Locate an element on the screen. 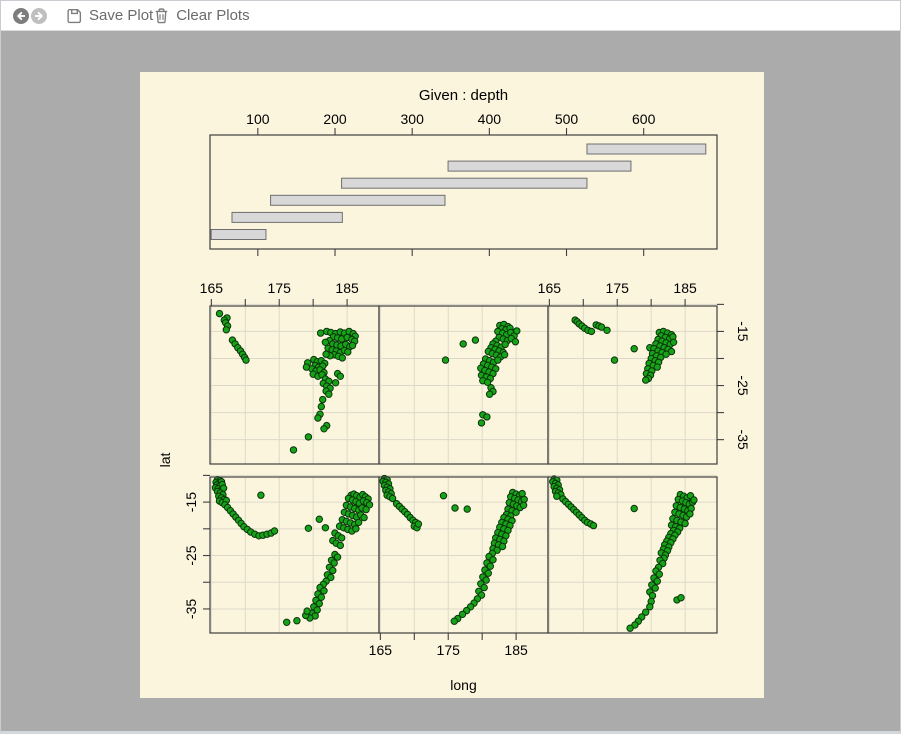 This screenshot has width=901, height=734. y-tick-label: -35 is located at coordinates (743, 440).